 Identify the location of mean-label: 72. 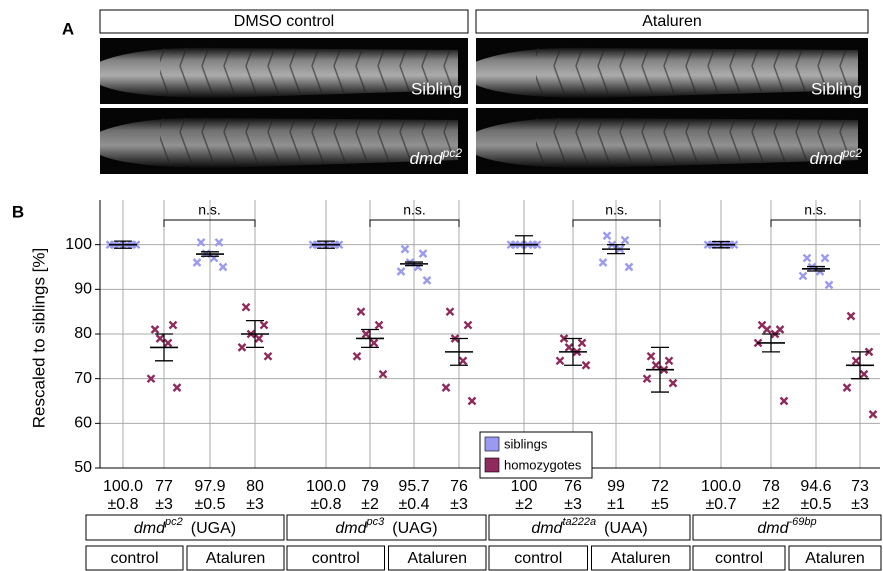
(660, 486).